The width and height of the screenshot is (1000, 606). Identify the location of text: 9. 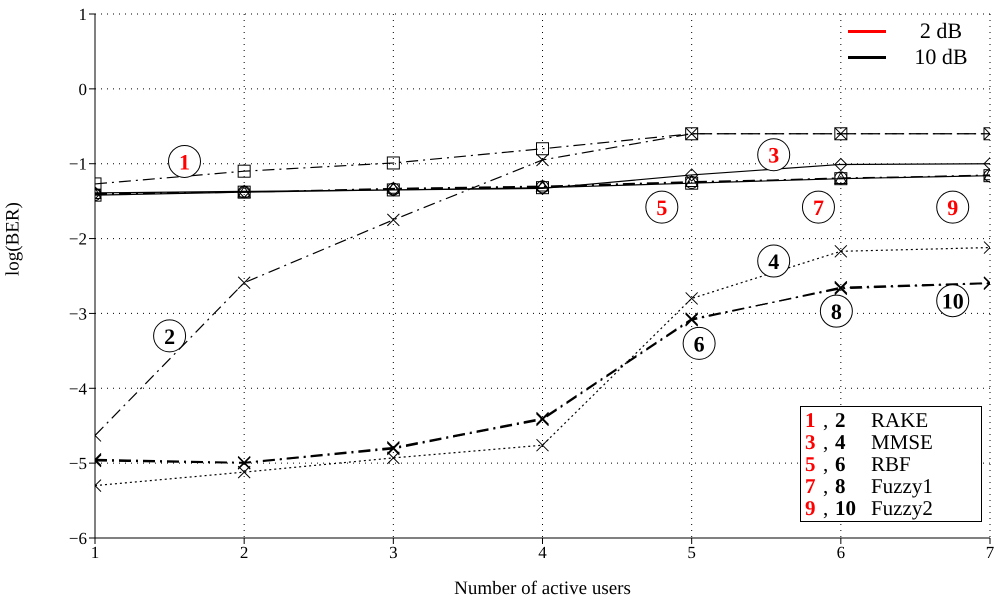
(810, 508).